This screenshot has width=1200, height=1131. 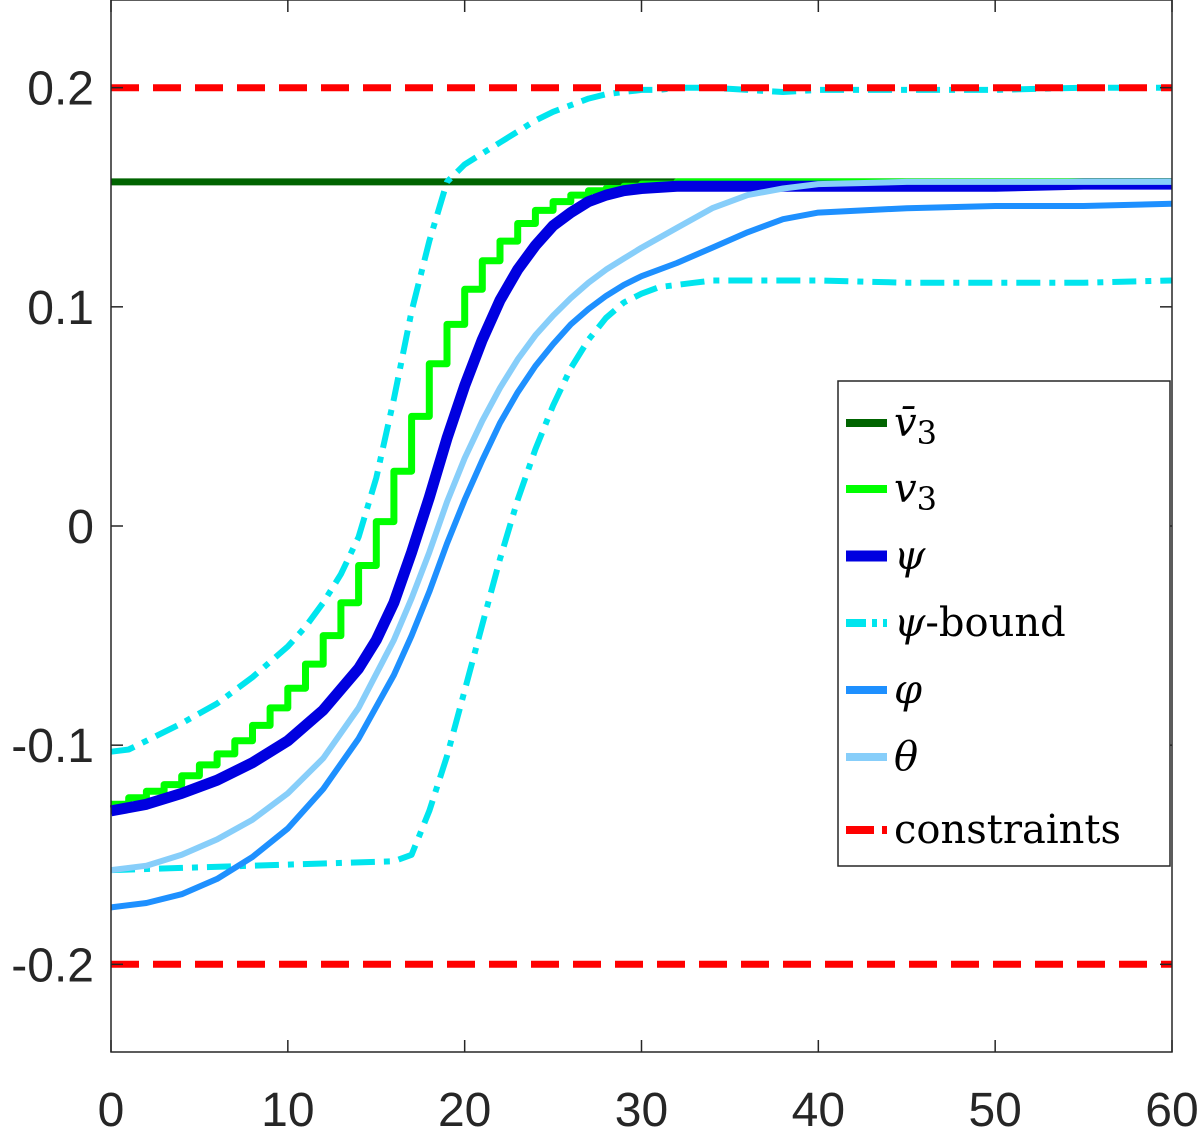 What do you see at coordinates (906, 757) in the screenshot?
I see `legend-label-theta: θ` at bounding box center [906, 757].